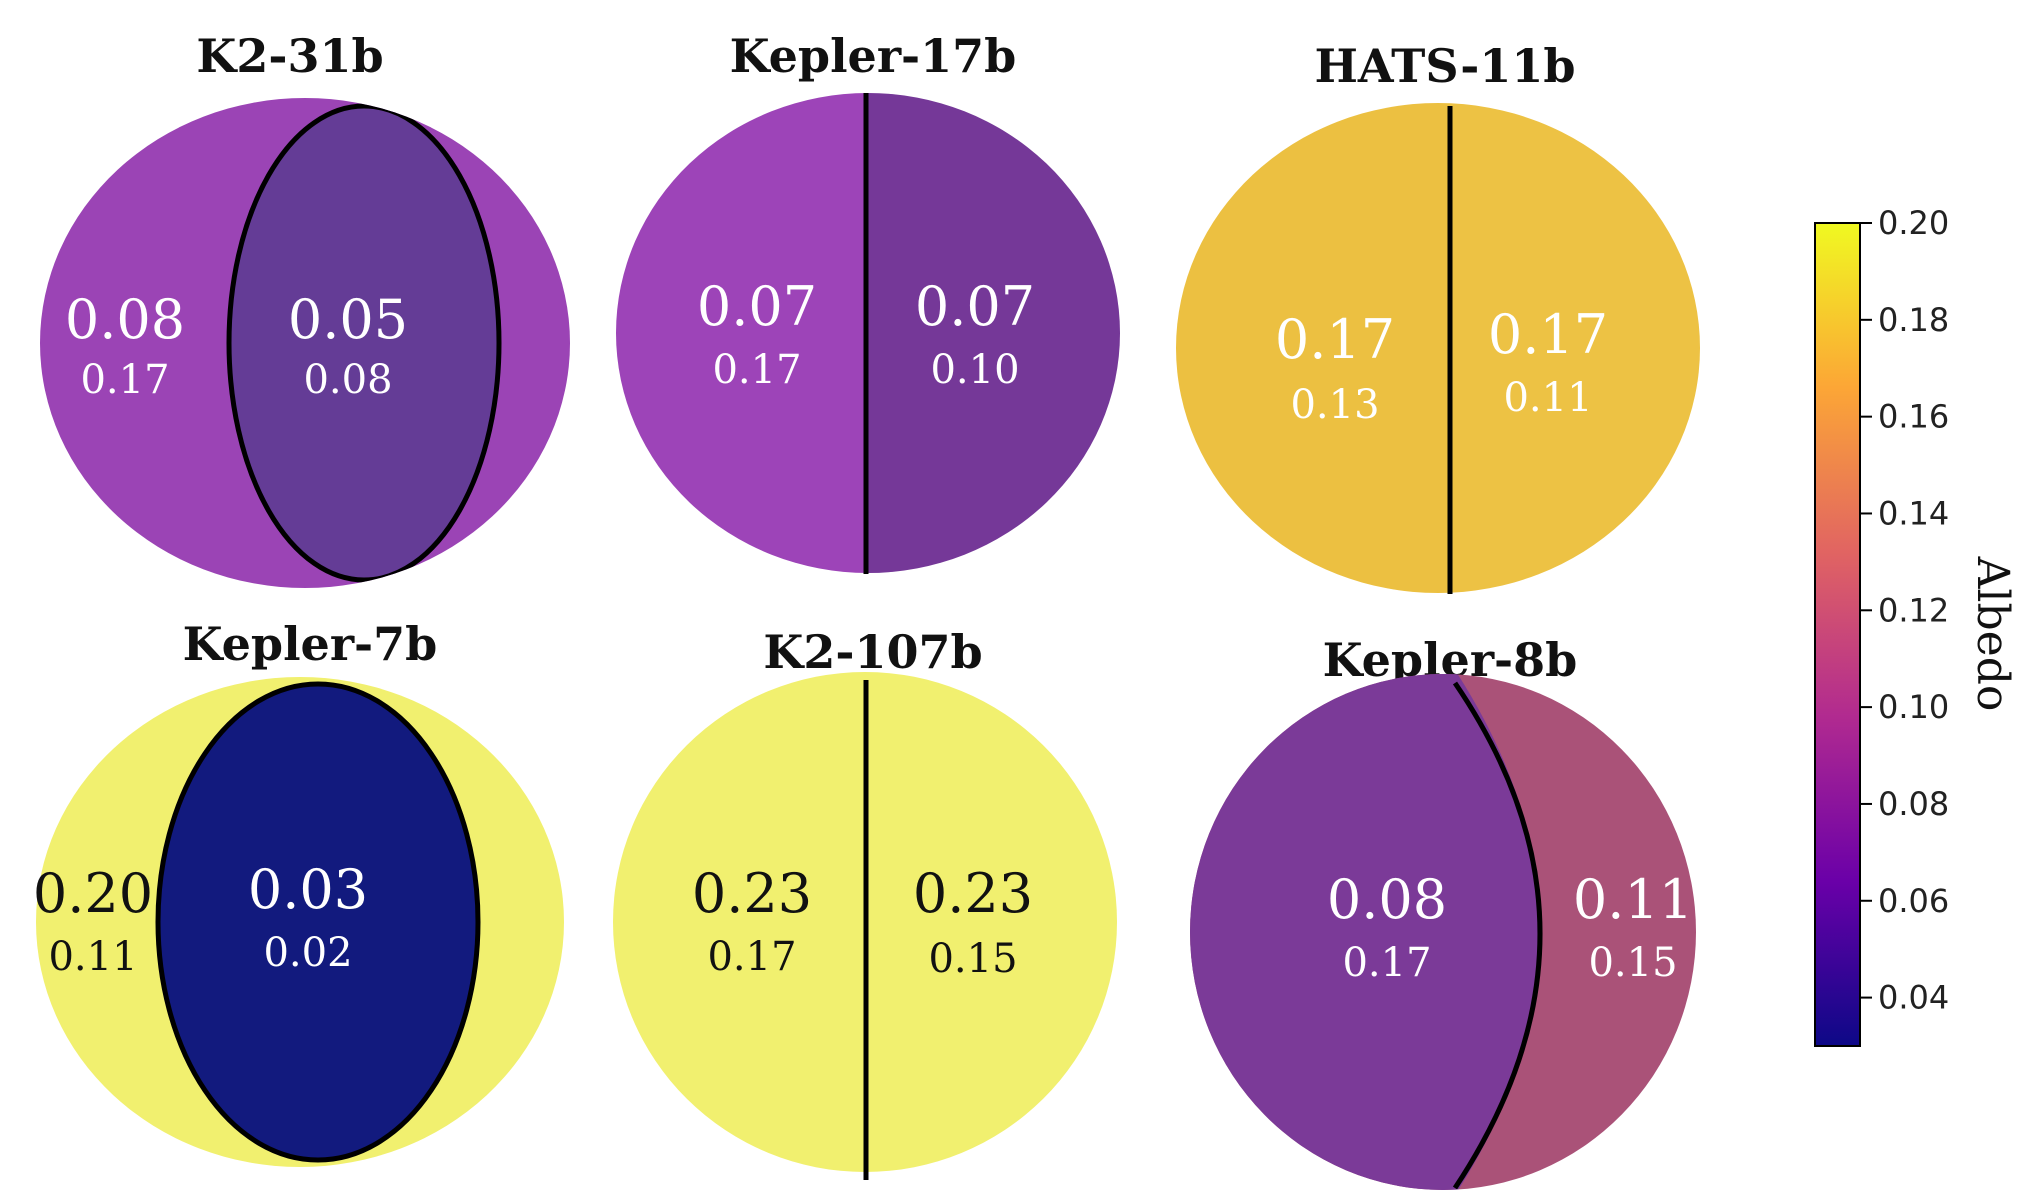 This screenshot has height=1194, width=2036. I want to click on region-value-outer: 0.08, so click(125, 319).